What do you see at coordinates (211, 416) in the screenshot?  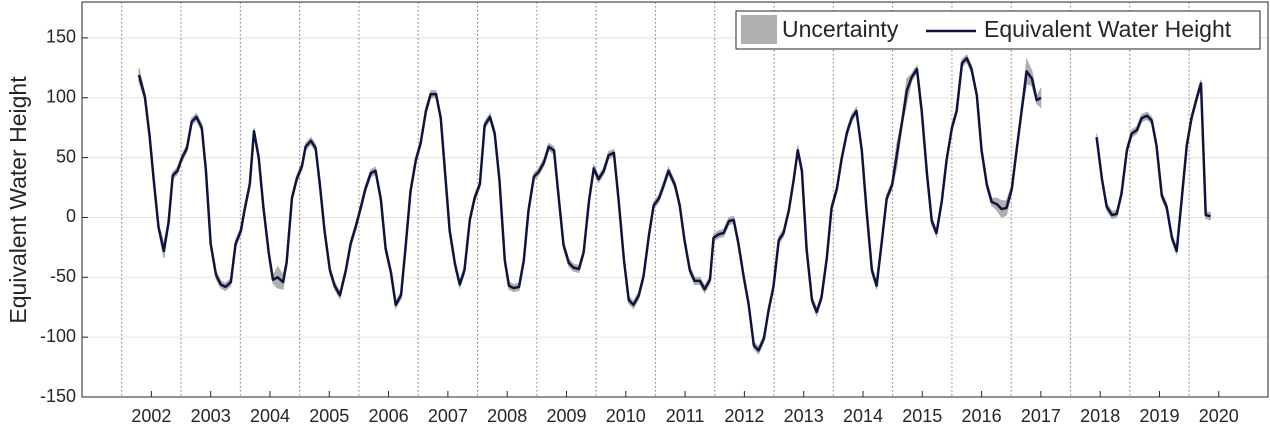 I see `x-tick-label: 2003` at bounding box center [211, 416].